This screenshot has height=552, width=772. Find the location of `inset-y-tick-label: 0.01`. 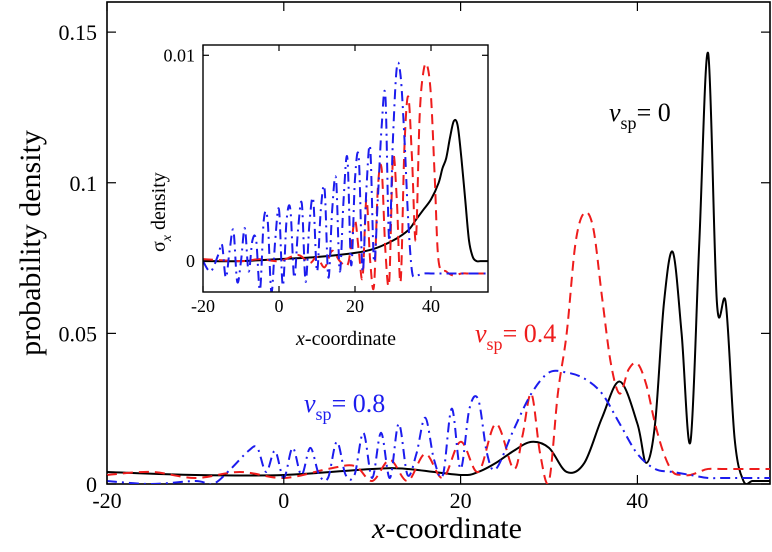

inset-y-tick-label: 0.01 is located at coordinates (180, 55).